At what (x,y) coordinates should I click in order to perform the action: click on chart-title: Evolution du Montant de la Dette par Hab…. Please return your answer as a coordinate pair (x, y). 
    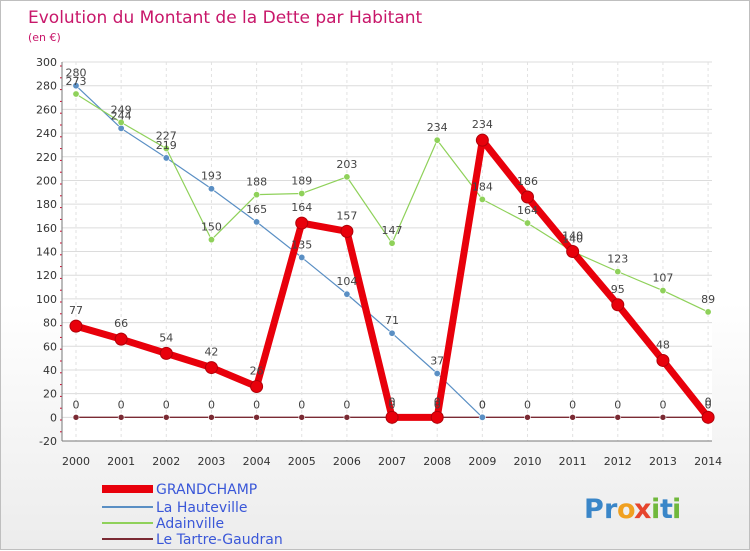
    Looking at the image, I should click on (225, 18).